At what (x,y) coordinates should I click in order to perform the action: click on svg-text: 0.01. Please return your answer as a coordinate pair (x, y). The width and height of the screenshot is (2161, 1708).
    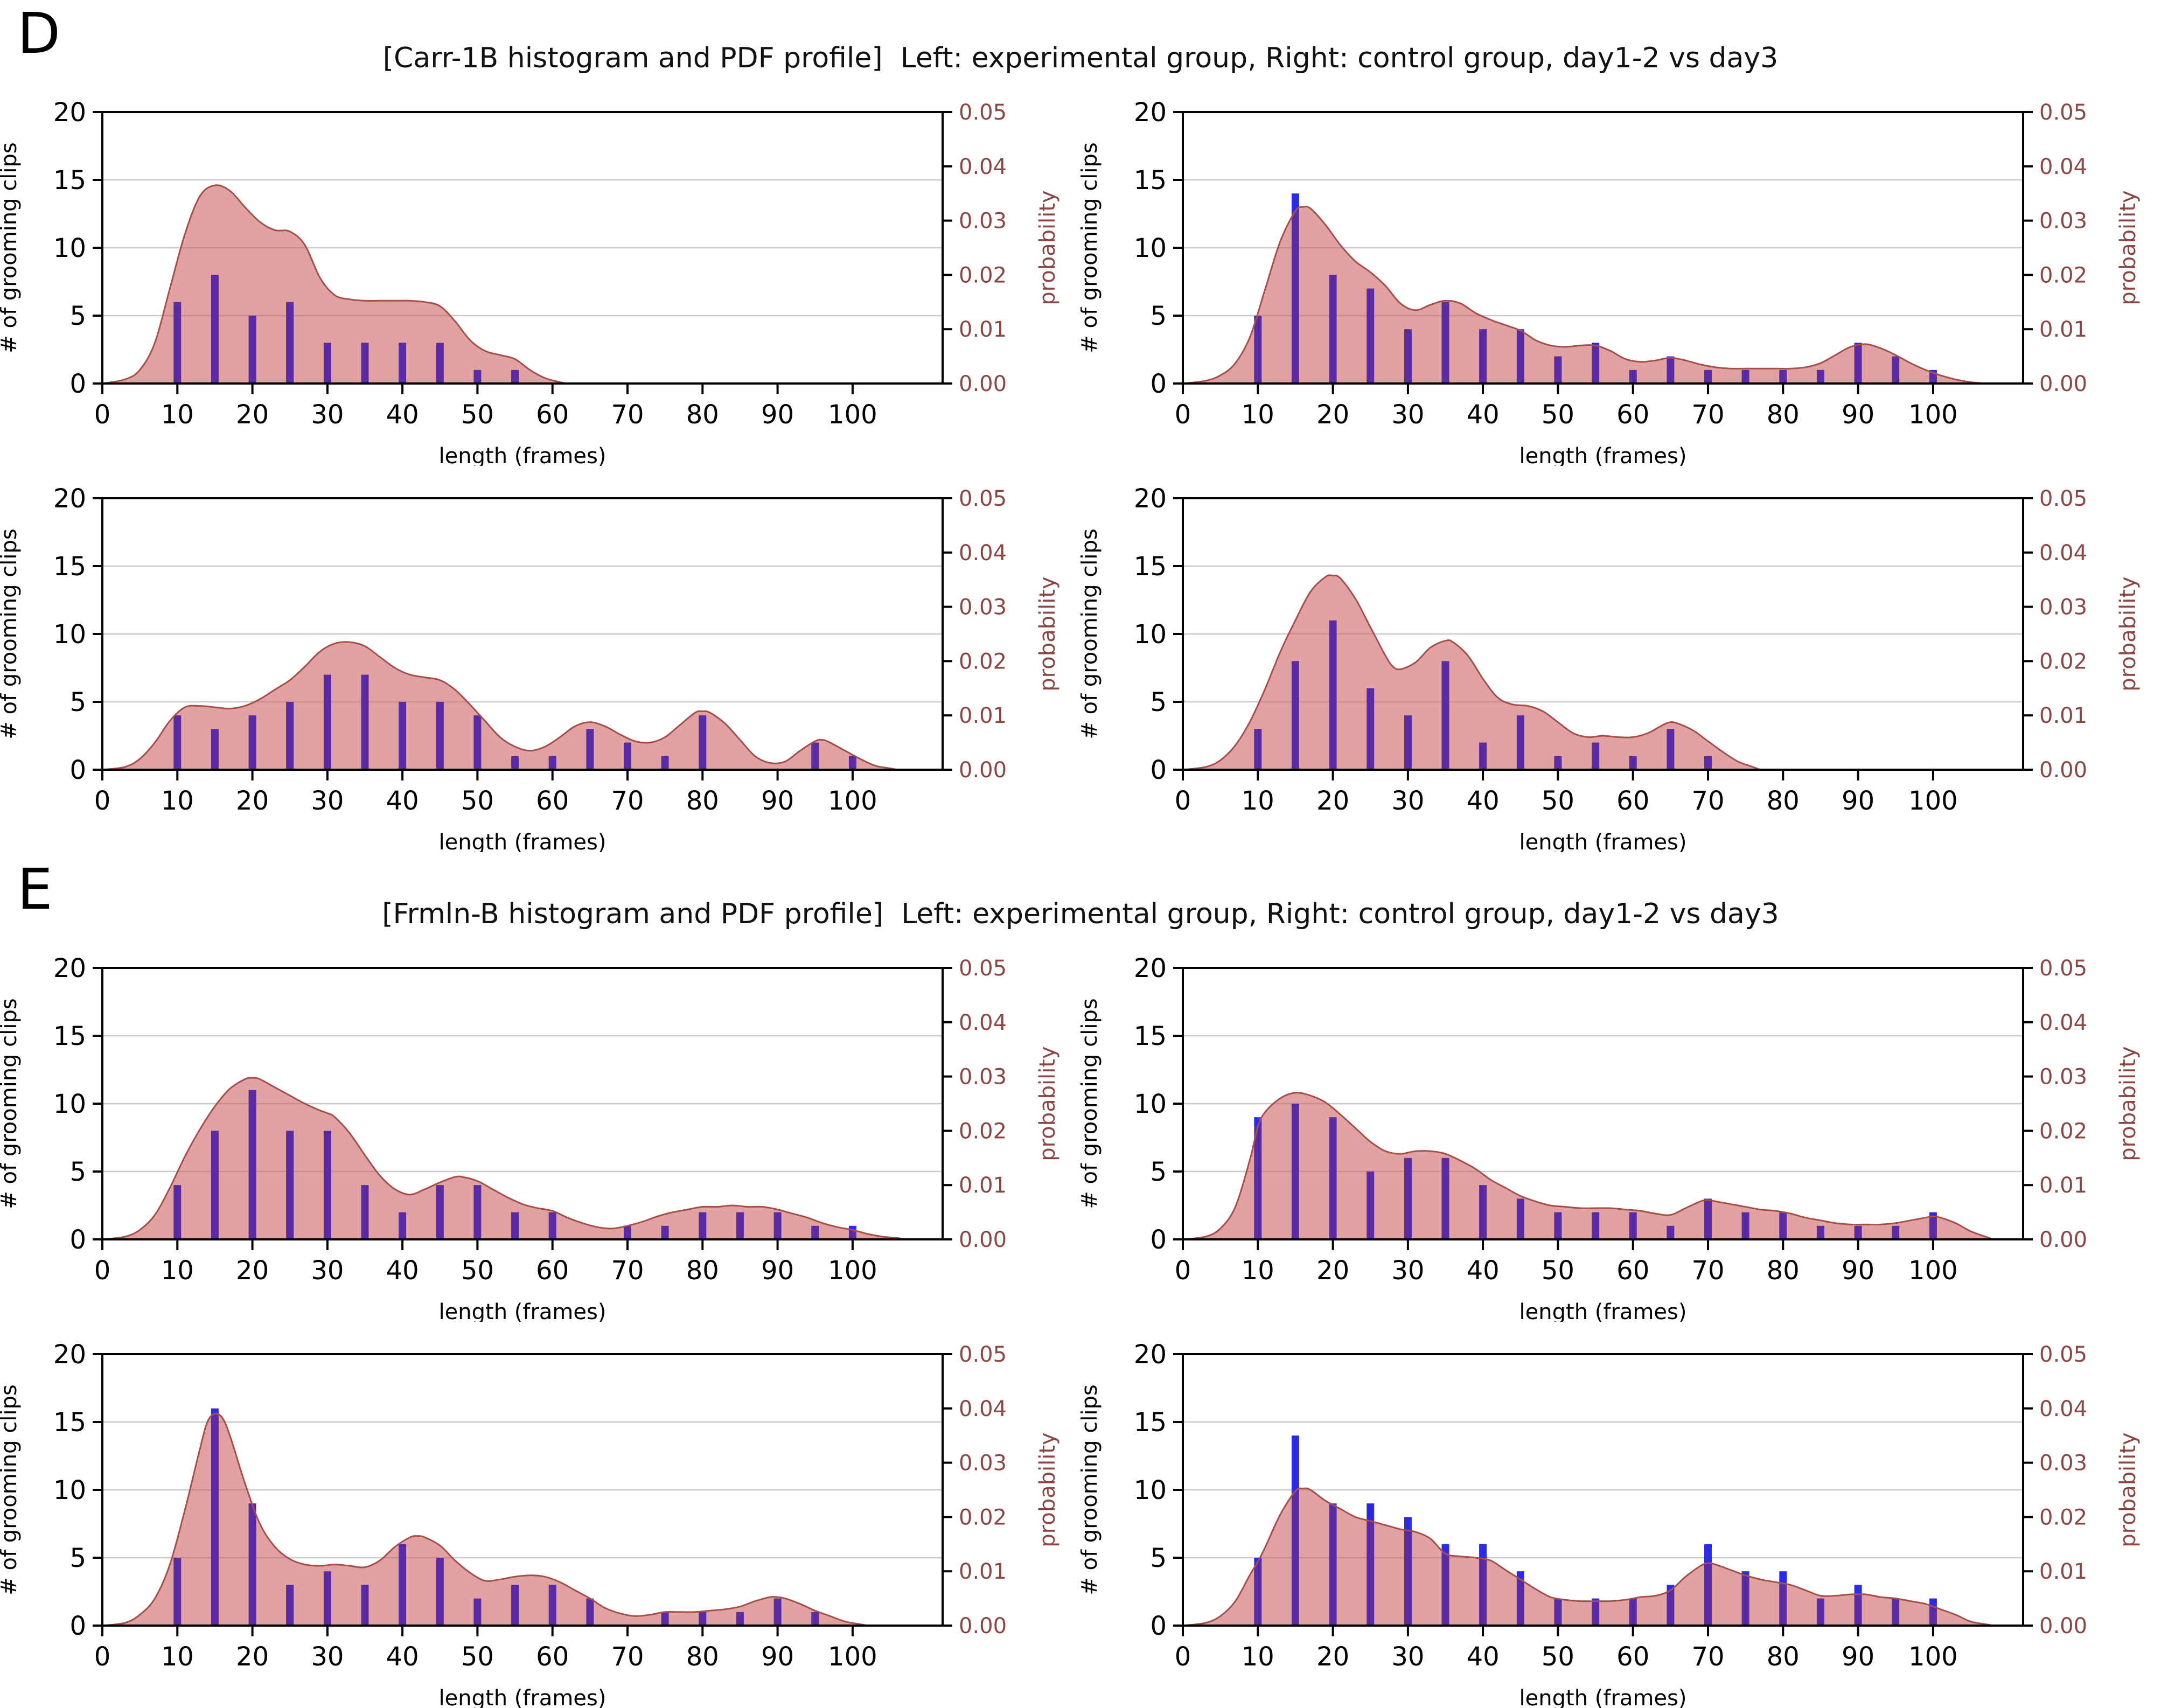
    Looking at the image, I should click on (983, 715).